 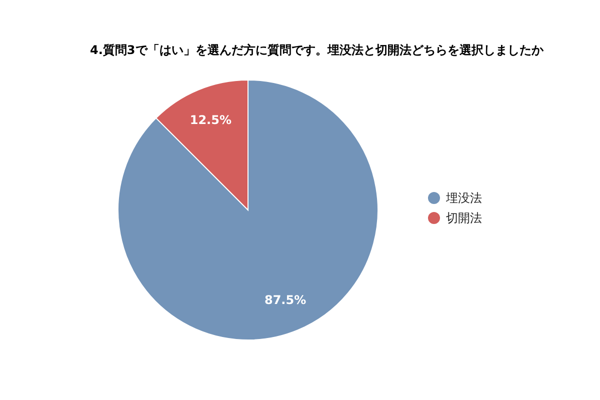 What do you see at coordinates (463, 198) in the screenshot?
I see `legend-label: 埋没法` at bounding box center [463, 198].